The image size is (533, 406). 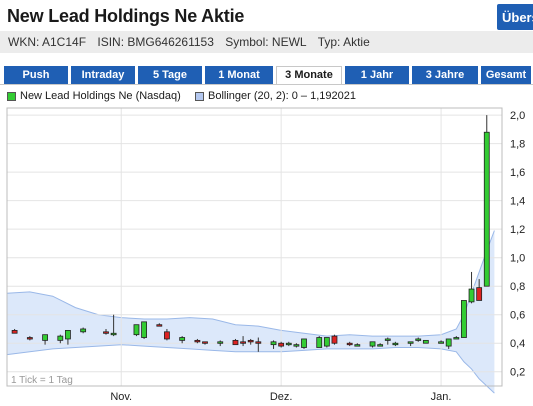 What do you see at coordinates (250, 369) in the screenshot?
I see `bollinger-lower-line` at bounding box center [250, 369].